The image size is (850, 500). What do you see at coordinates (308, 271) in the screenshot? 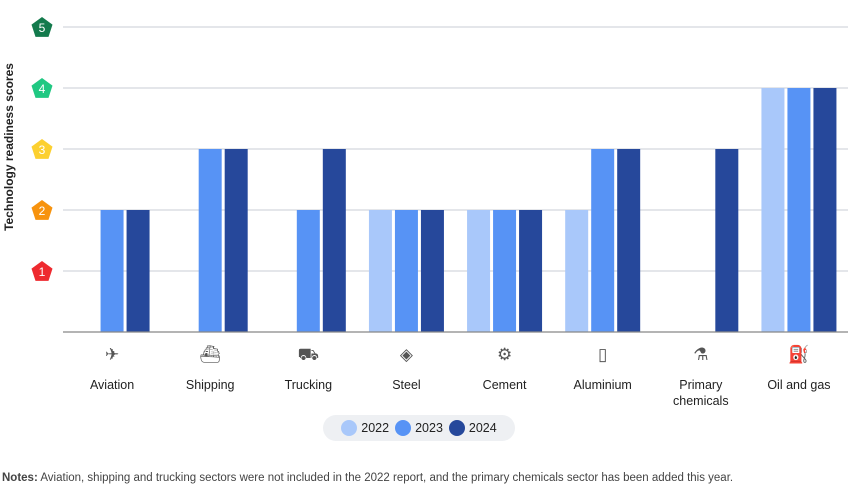
I see `bar-2023-trucking` at bounding box center [308, 271].